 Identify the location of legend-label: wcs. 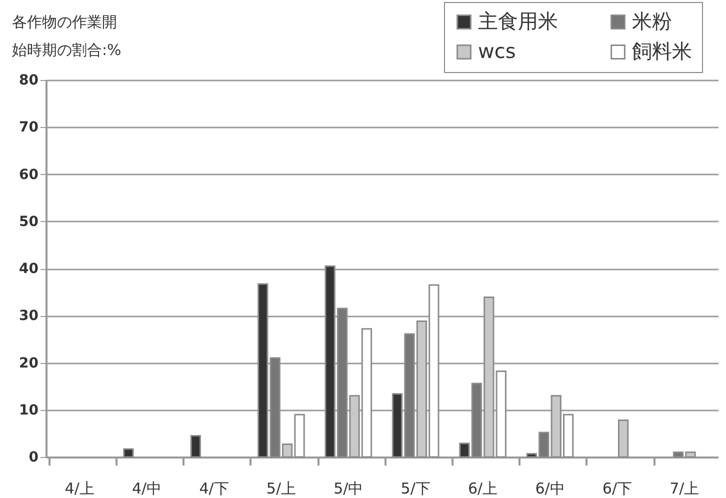
(497, 51).